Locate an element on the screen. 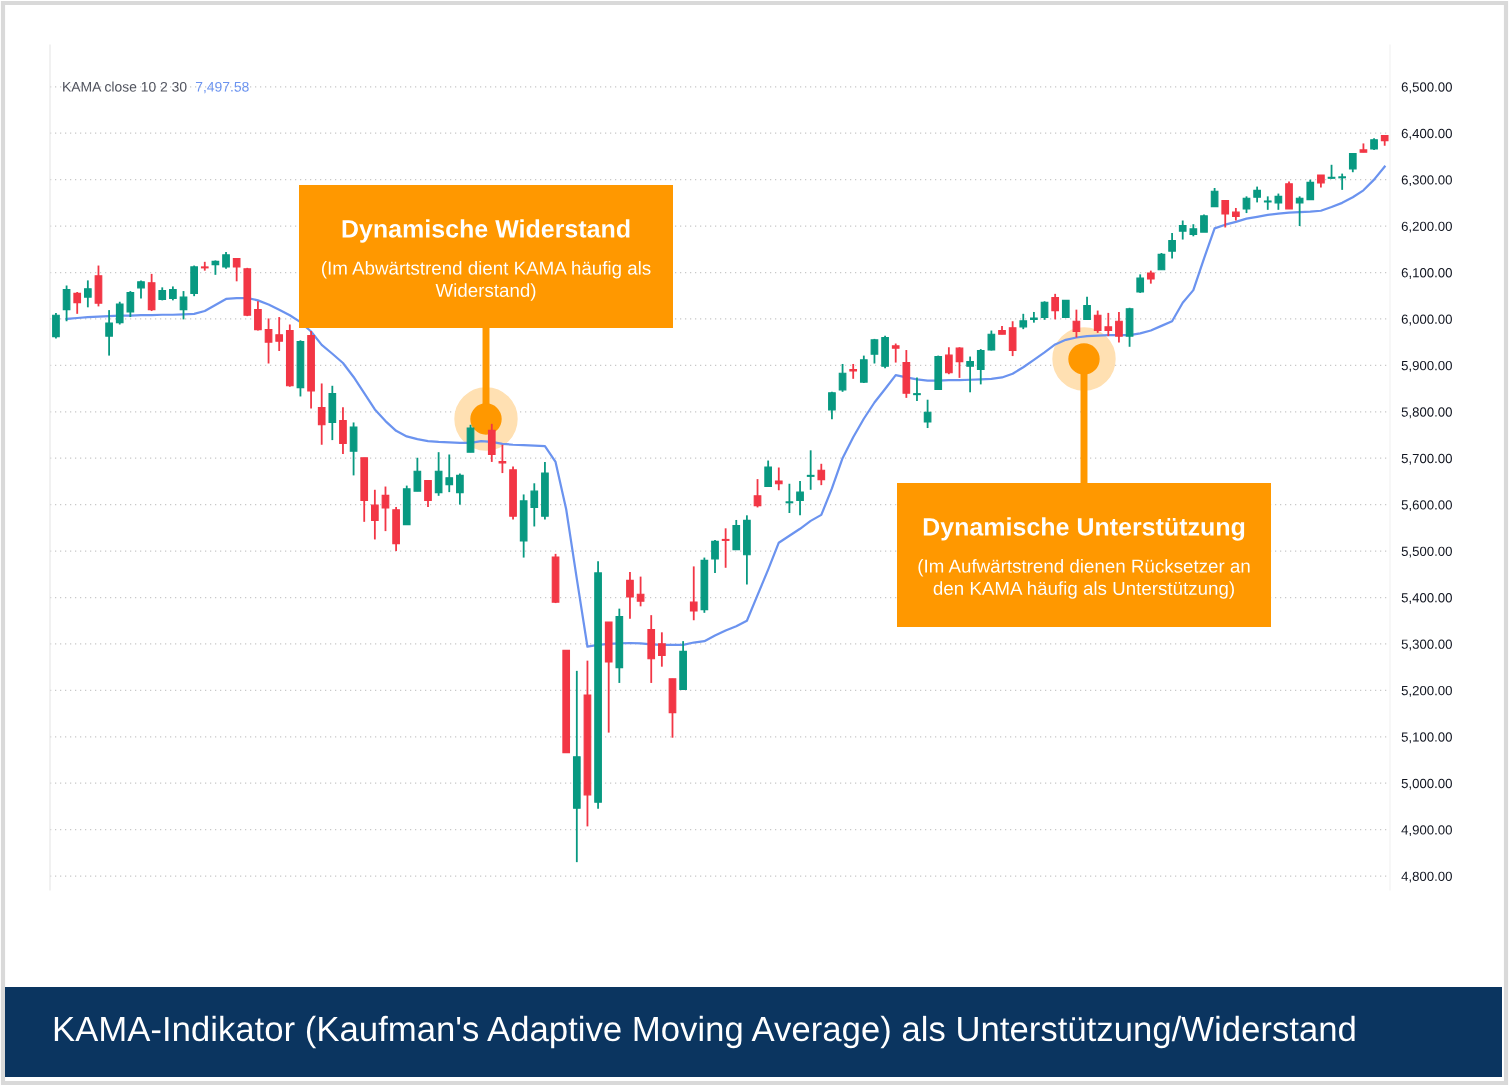 The width and height of the screenshot is (1509, 1086). y-tick-label: 5,400.00 is located at coordinates (1426, 598).